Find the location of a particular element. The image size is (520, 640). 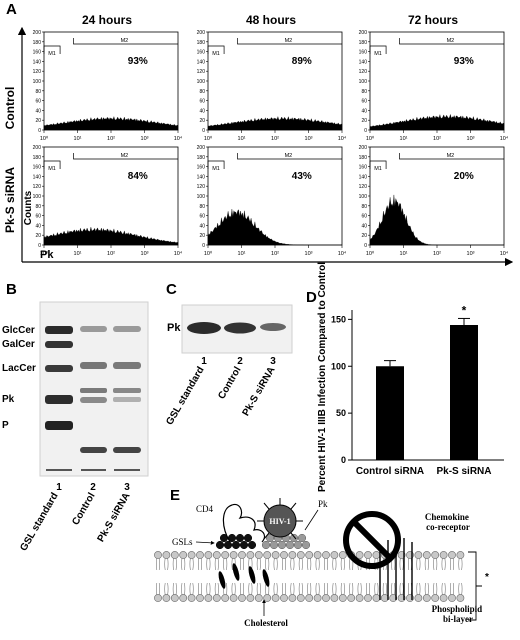

membrane-diagram is located at coordinates (309, 567).